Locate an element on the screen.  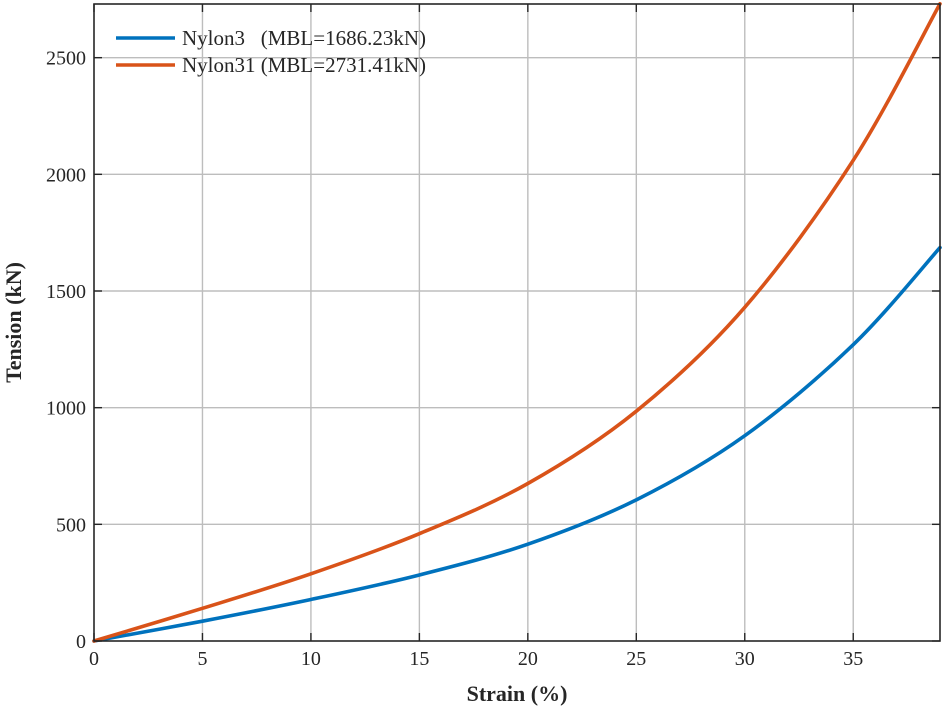
x-tick-label: 5 is located at coordinates (202, 659).